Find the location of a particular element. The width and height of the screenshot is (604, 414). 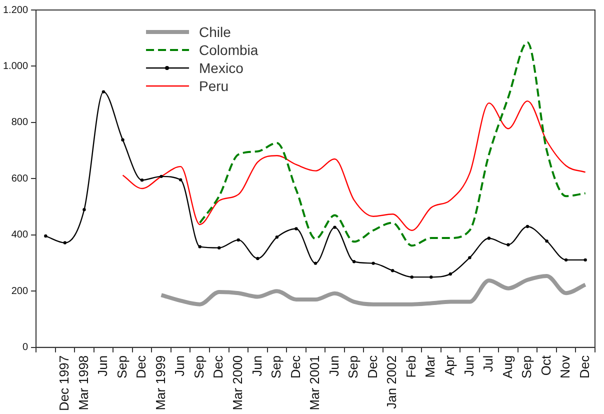

y-tick-label: 0 is located at coordinates (25, 348).